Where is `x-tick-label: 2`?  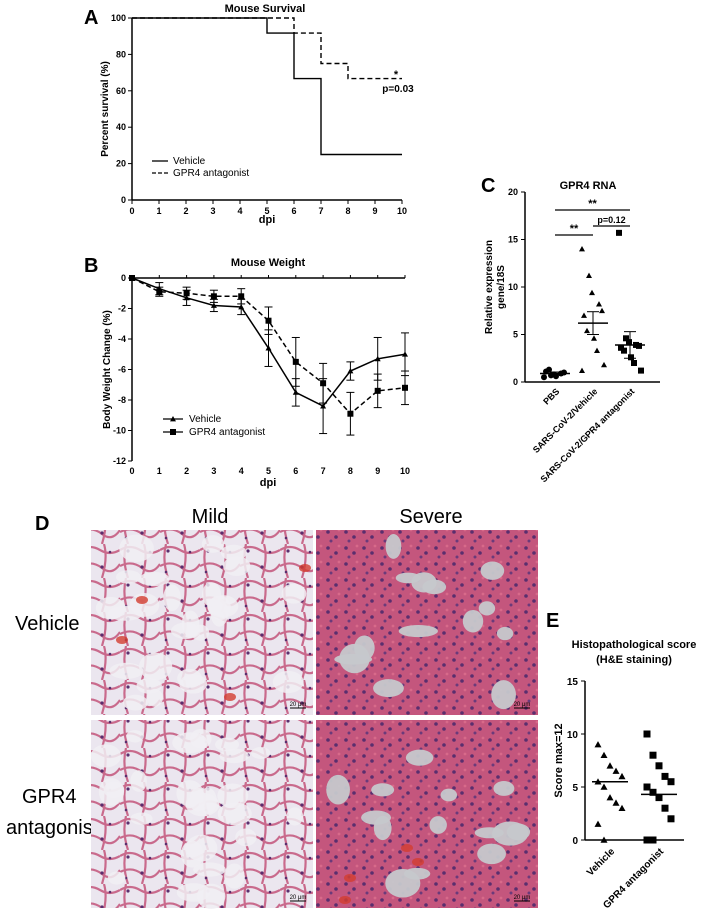
x-tick-label: 2 is located at coordinates (185, 211).